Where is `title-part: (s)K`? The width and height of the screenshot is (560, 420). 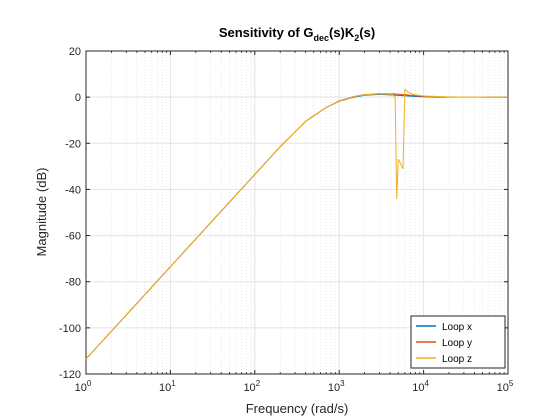
title-part: (s)K is located at coordinates (342, 32).